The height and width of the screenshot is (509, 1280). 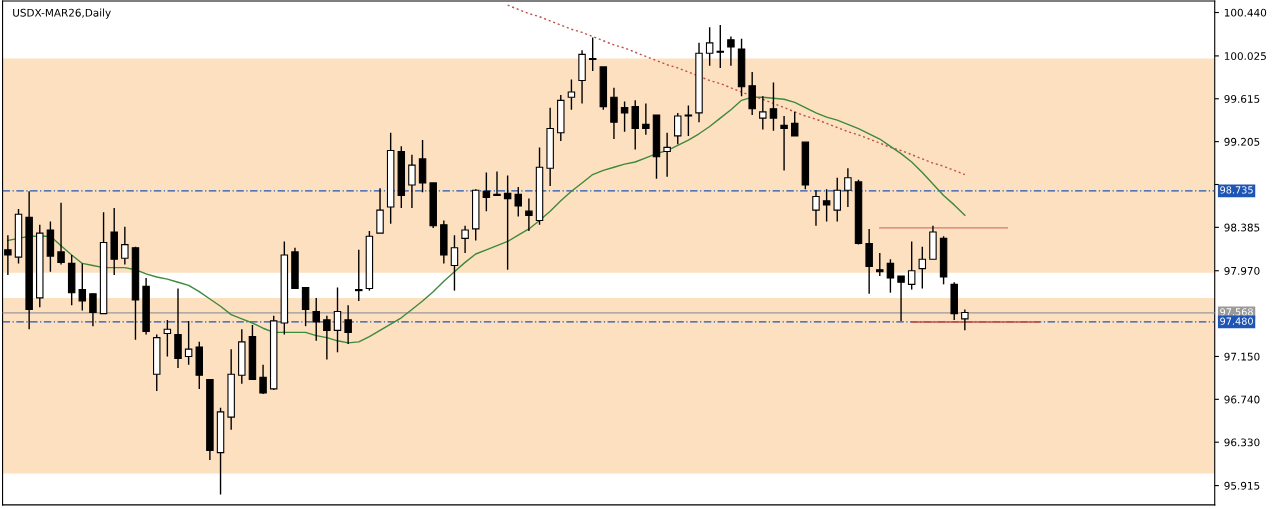 I want to click on y-tick-label: 98.385, so click(x=1242, y=227).